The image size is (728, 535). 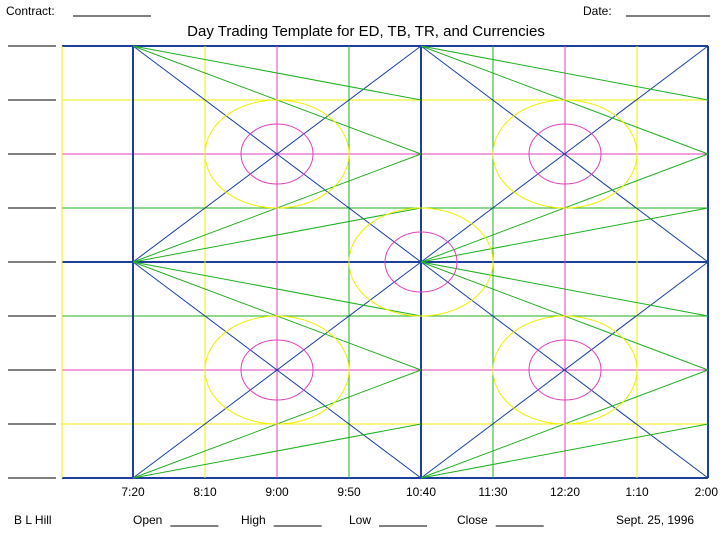 What do you see at coordinates (472, 520) in the screenshot?
I see `footer-field: Close` at bounding box center [472, 520].